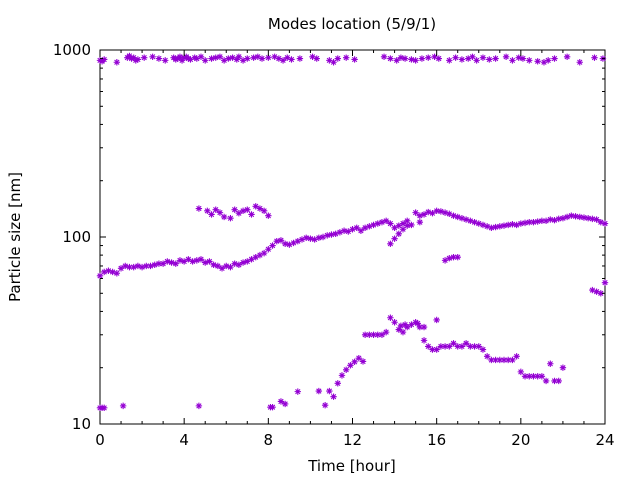  I want to click on y-tick-label: 1000, so click(72, 50).